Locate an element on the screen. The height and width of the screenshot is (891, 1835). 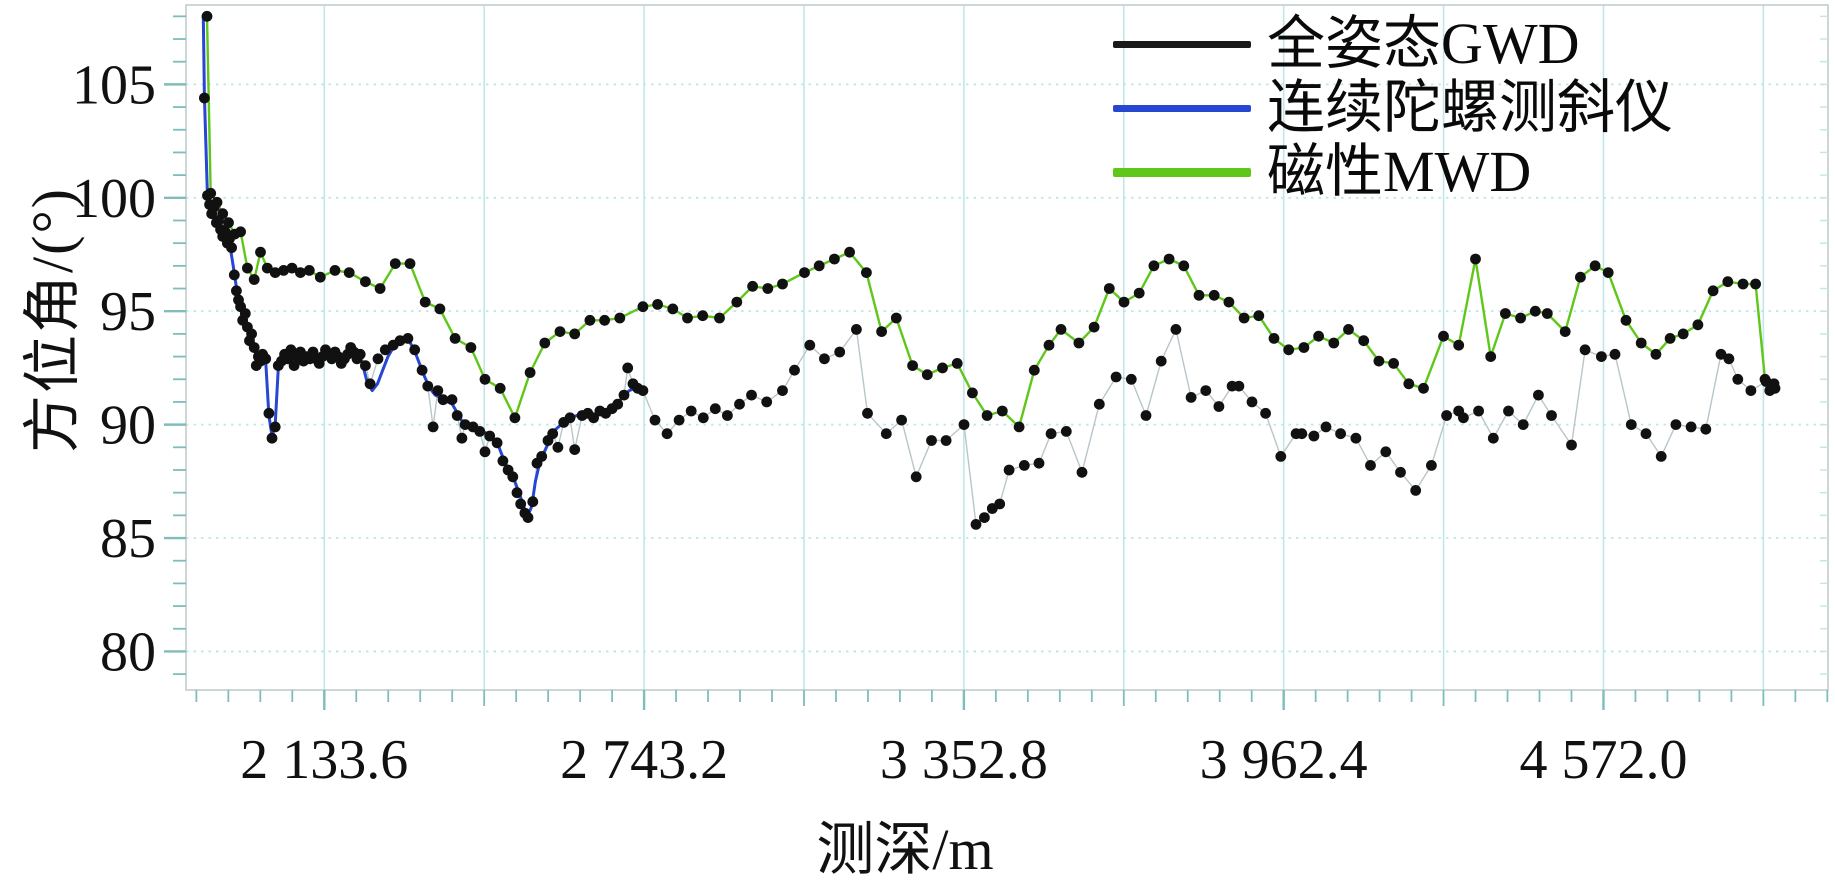
legend-row-mwd: 磁性MWD is located at coordinates (1393, 172).